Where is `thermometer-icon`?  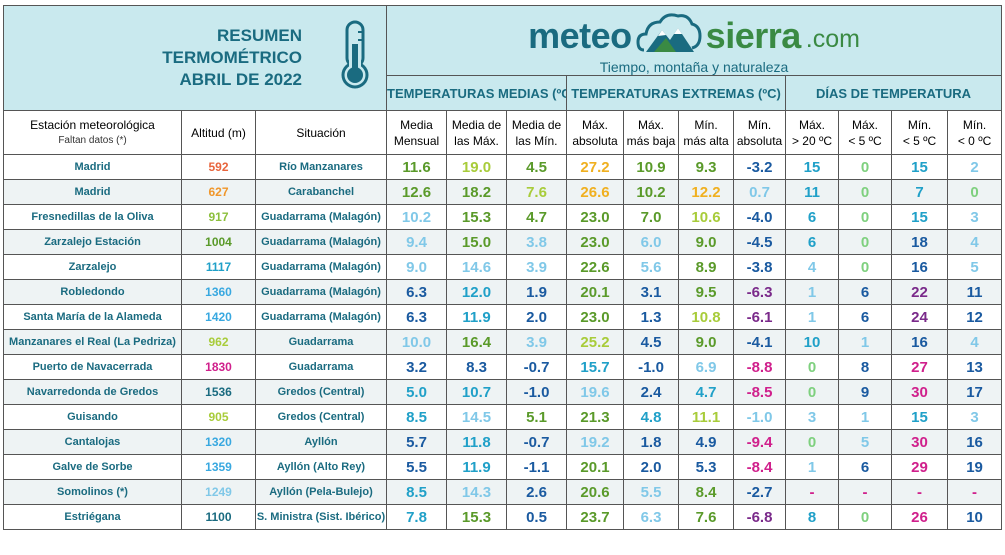
thermometer-icon is located at coordinates (355, 58).